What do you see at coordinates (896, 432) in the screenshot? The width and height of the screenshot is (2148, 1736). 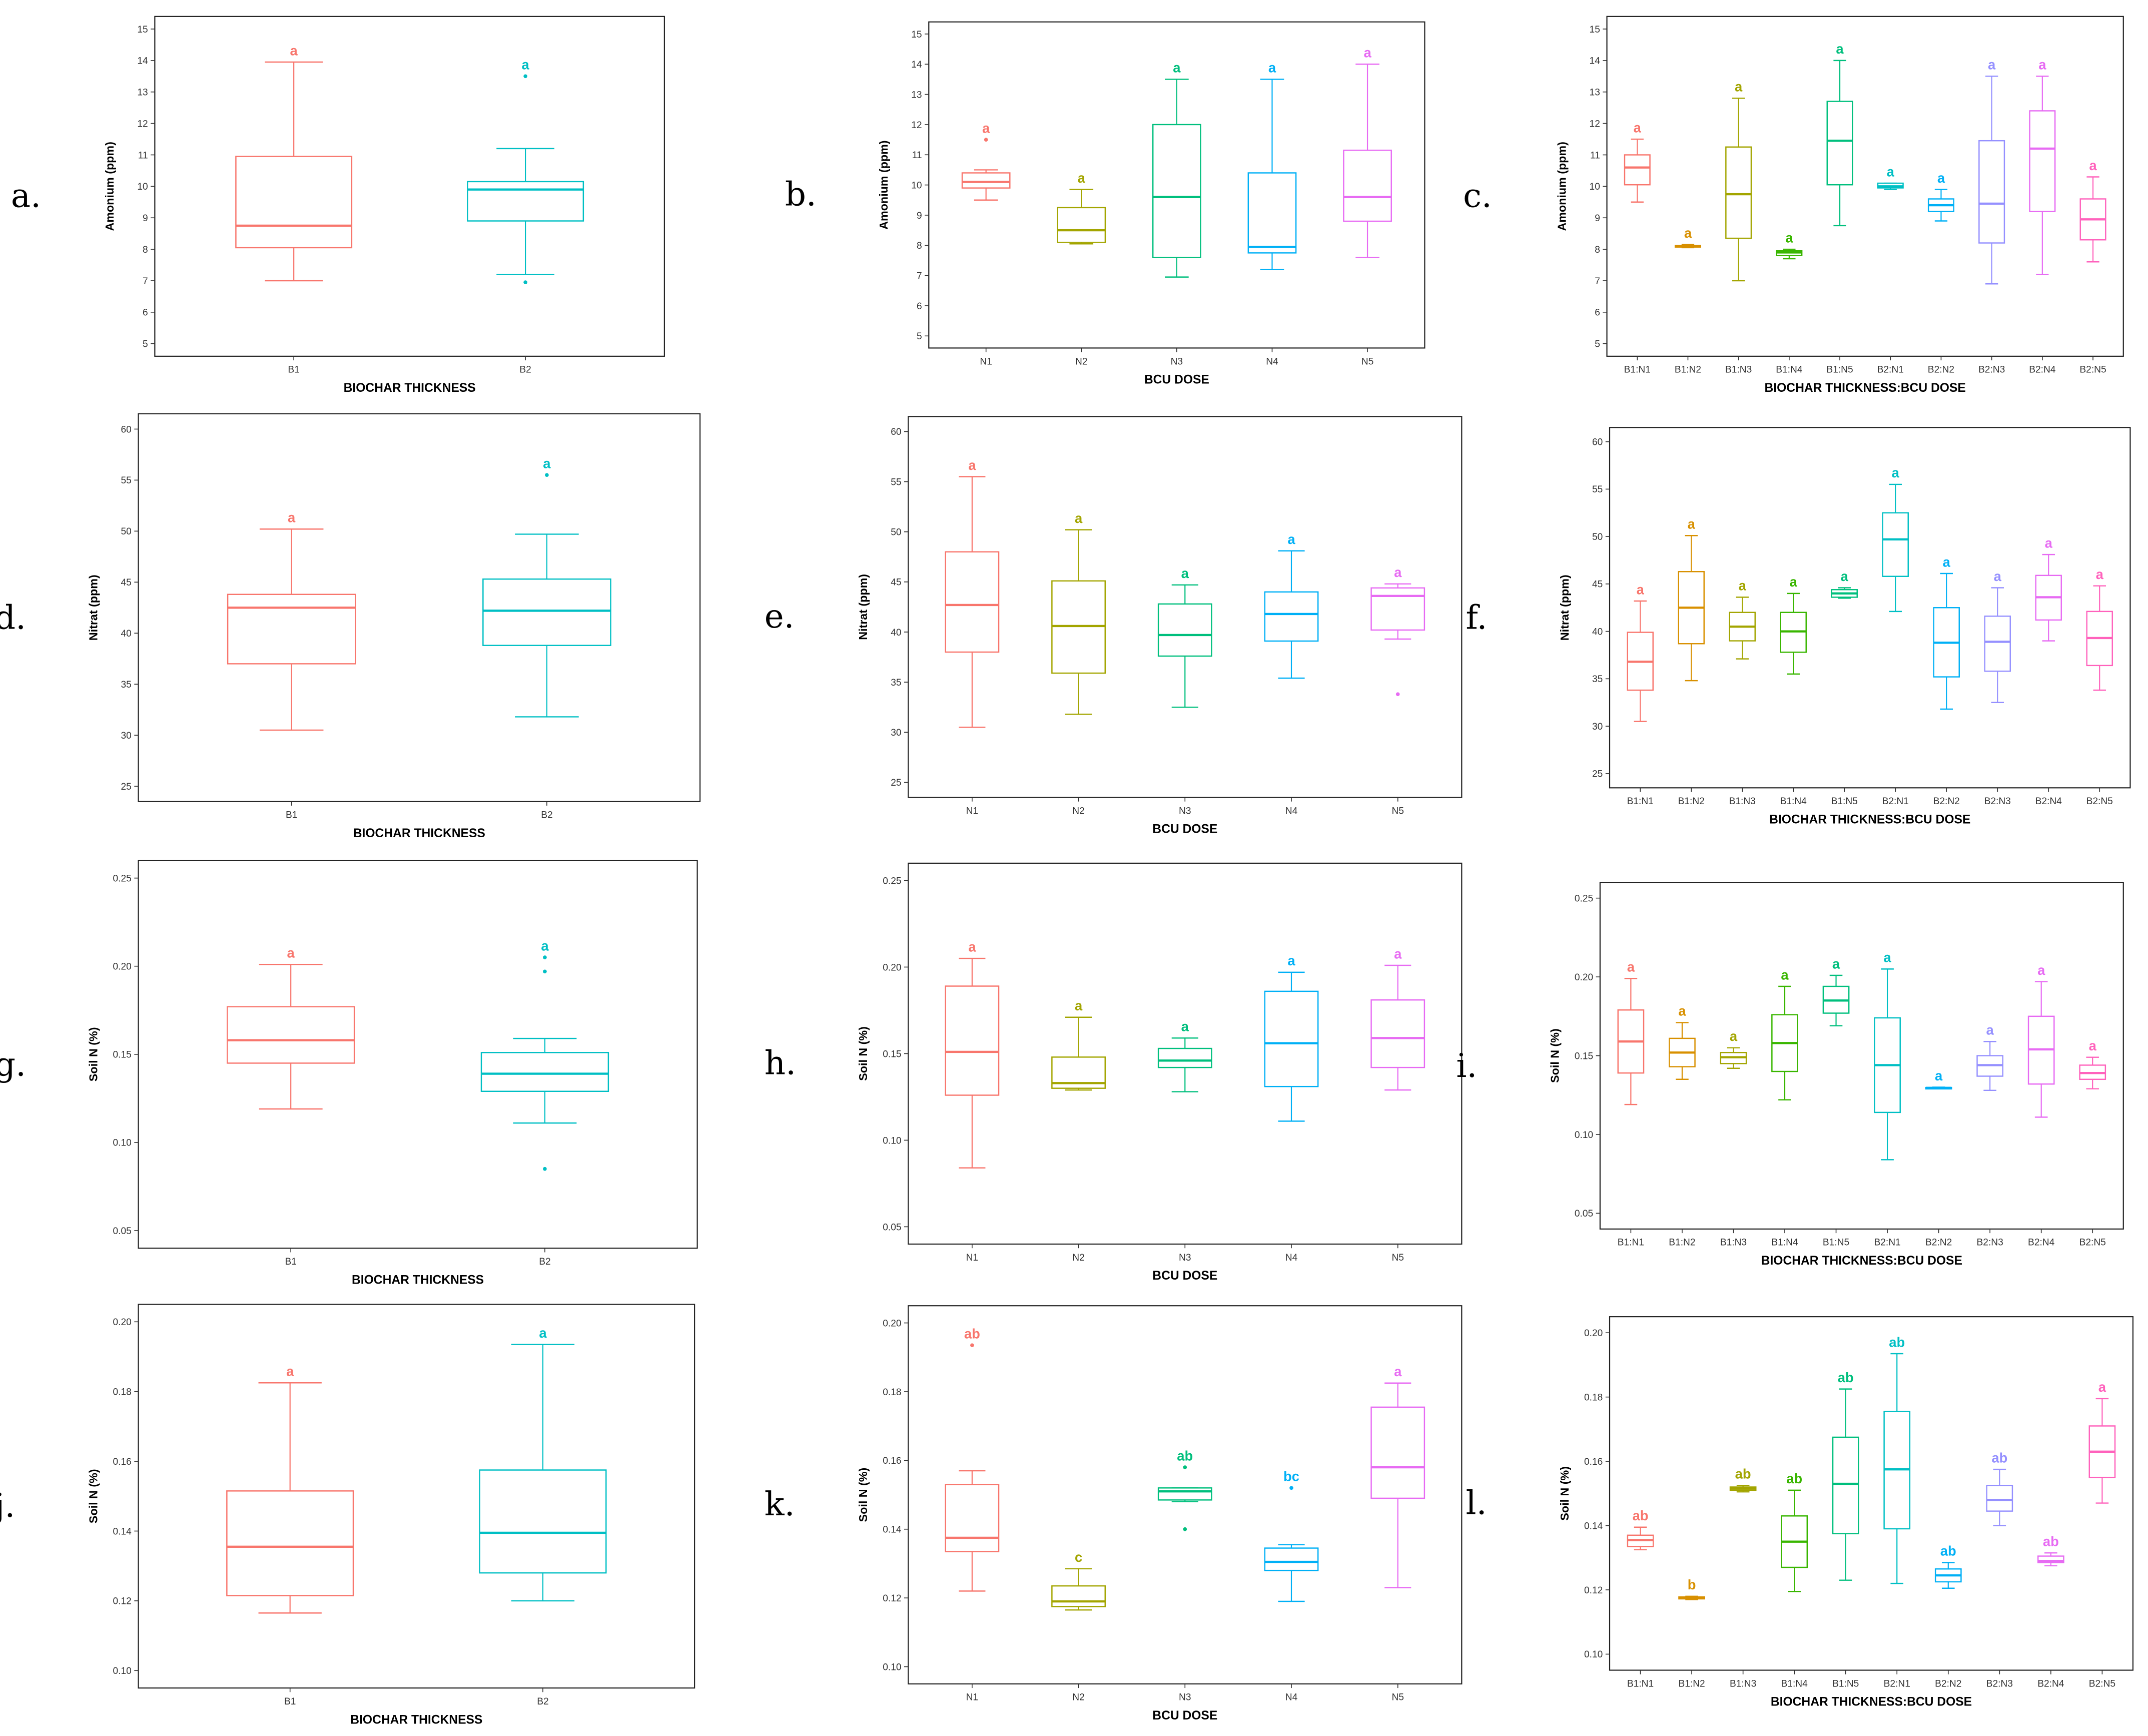 I see `y-tick-label: 60` at bounding box center [896, 432].